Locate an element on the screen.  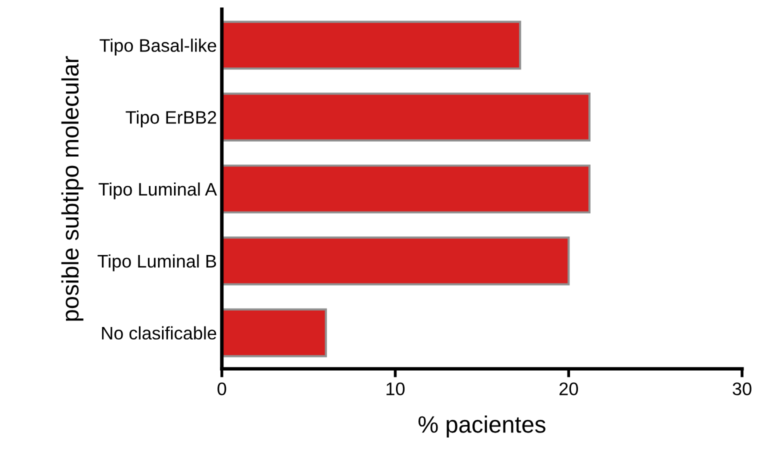
x-tick-label: 30 is located at coordinates (742, 389).